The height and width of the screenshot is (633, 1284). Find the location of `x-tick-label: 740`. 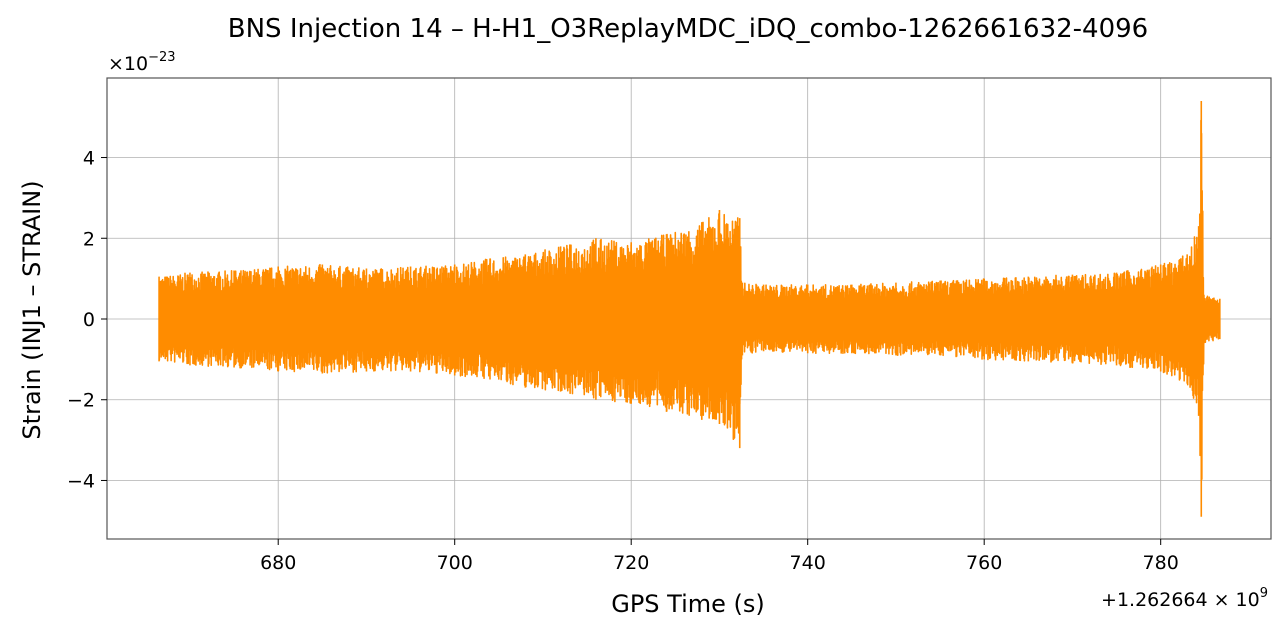

x-tick-label: 740 is located at coordinates (808, 563).